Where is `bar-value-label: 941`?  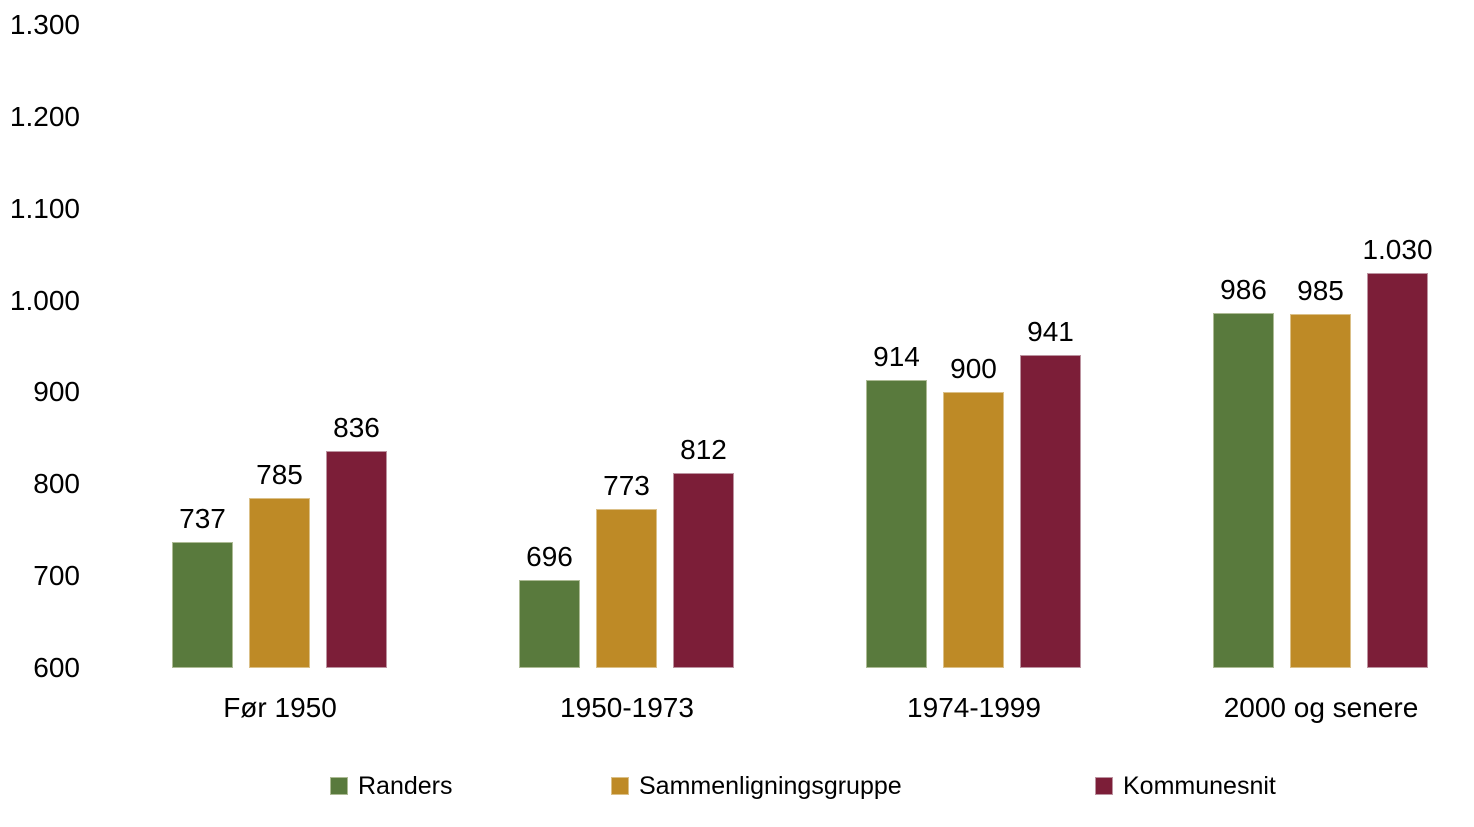
bar-value-label: 941 is located at coordinates (1050, 331).